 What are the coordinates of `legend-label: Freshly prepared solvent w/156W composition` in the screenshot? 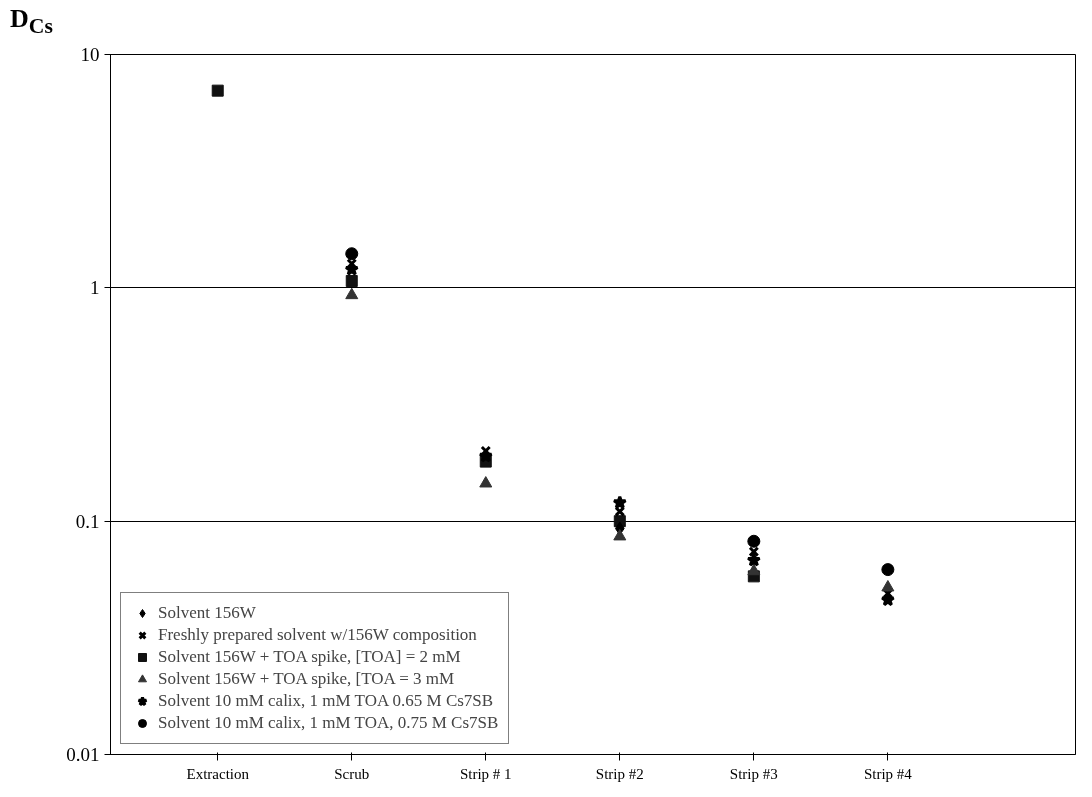 It's located at (317, 635).